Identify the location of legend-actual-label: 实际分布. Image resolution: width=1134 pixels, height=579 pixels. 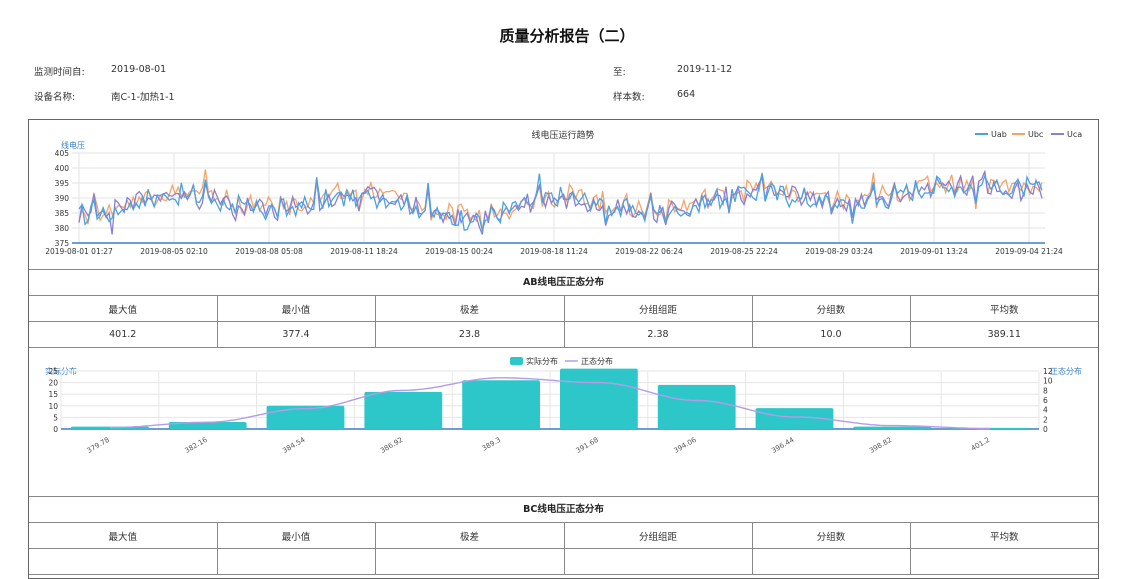
(542, 361).